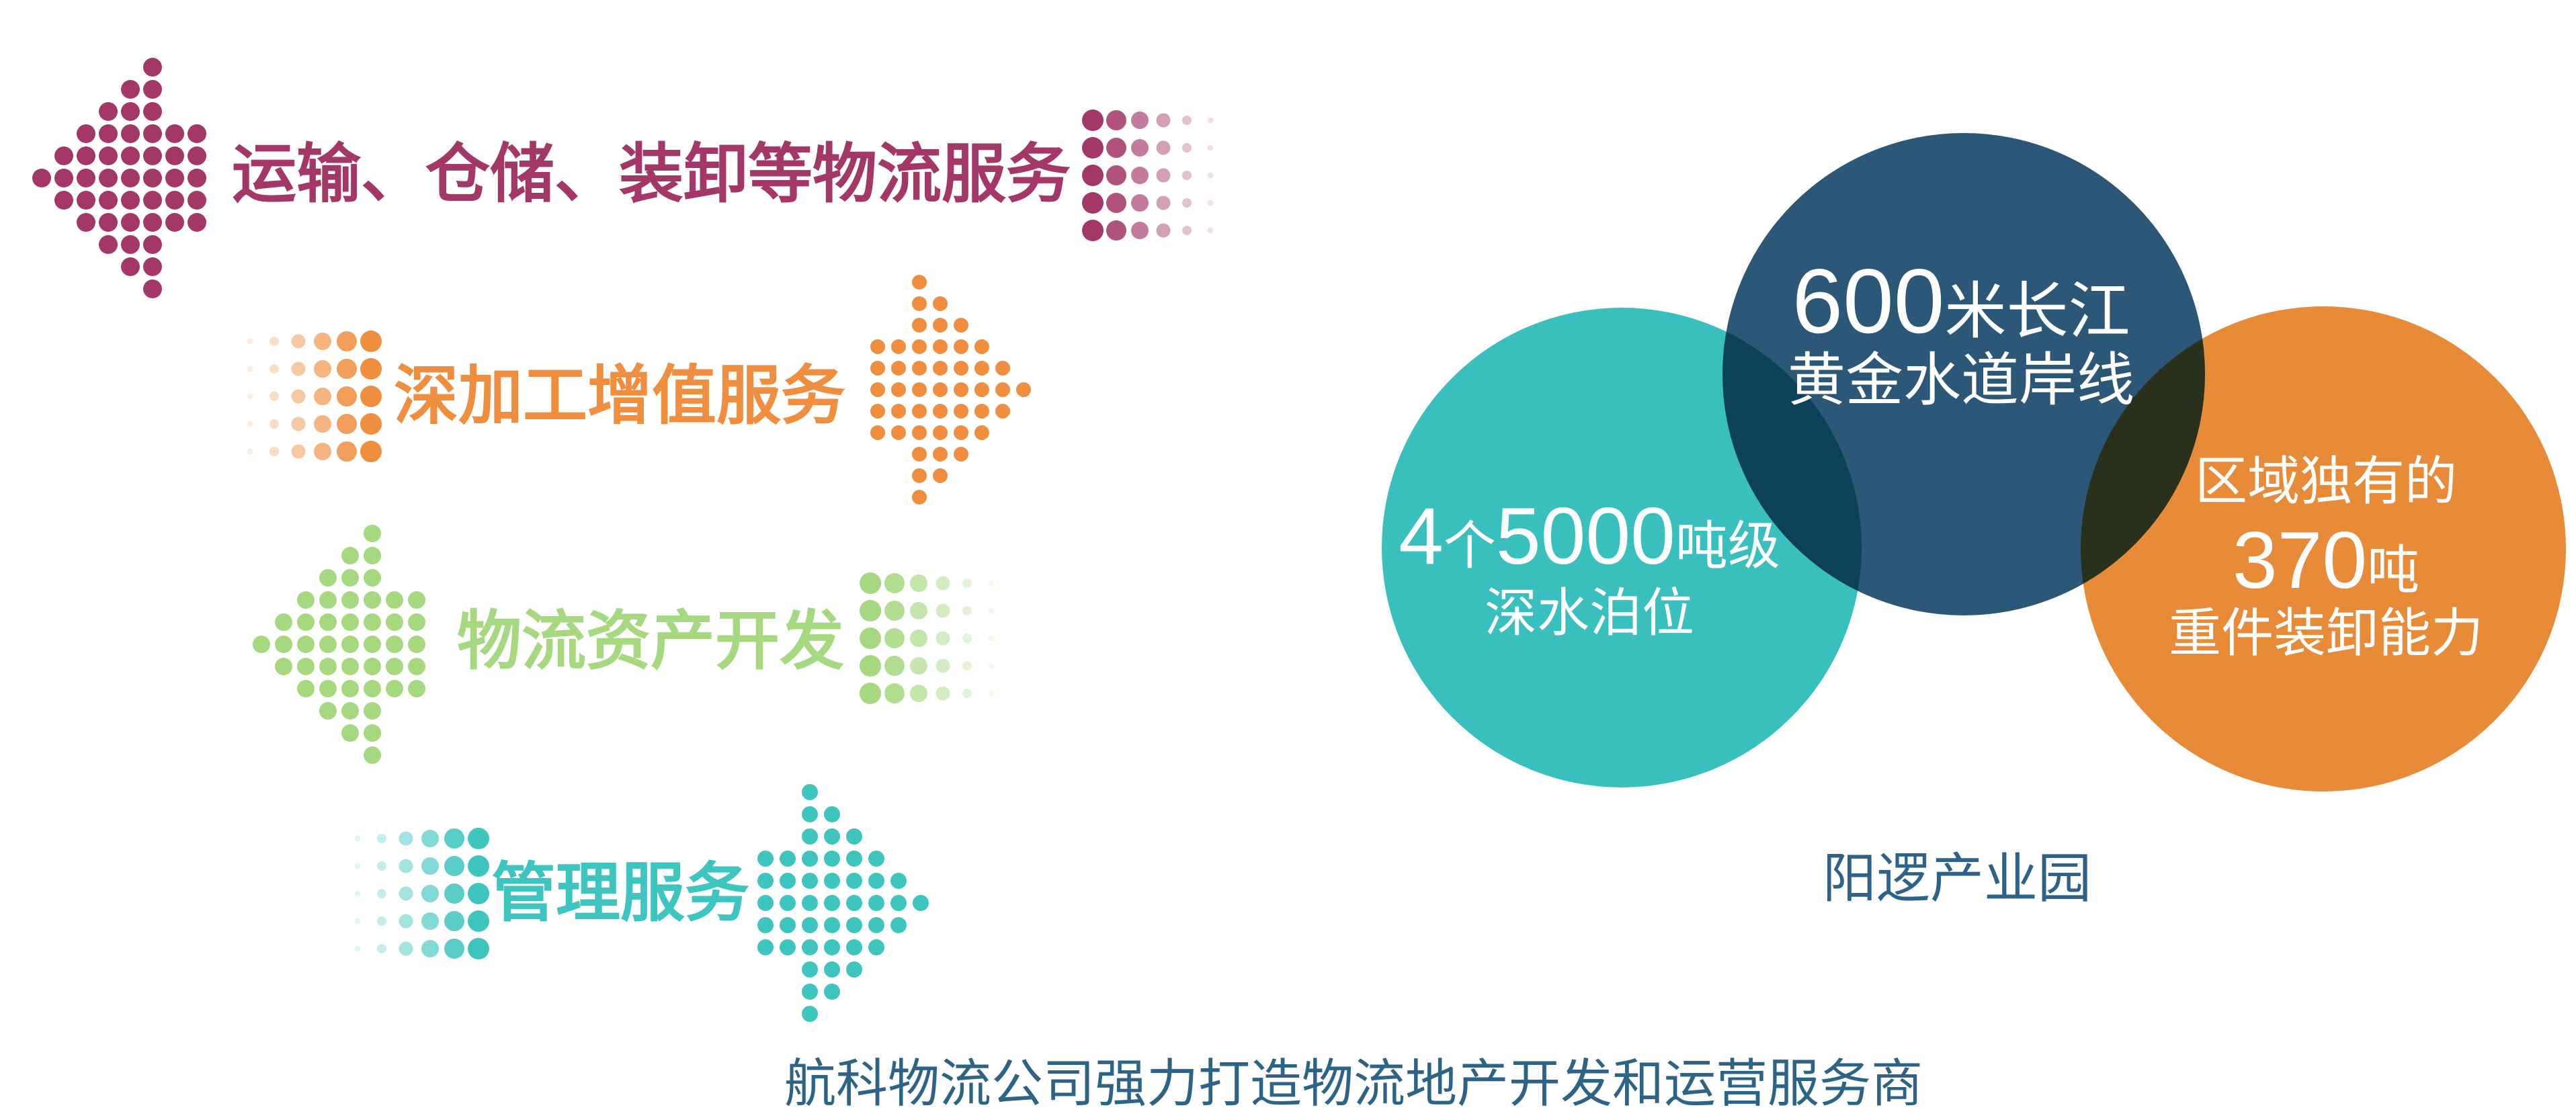  I want to click on berths-line1: 4个5000吨级, so click(1589, 536).